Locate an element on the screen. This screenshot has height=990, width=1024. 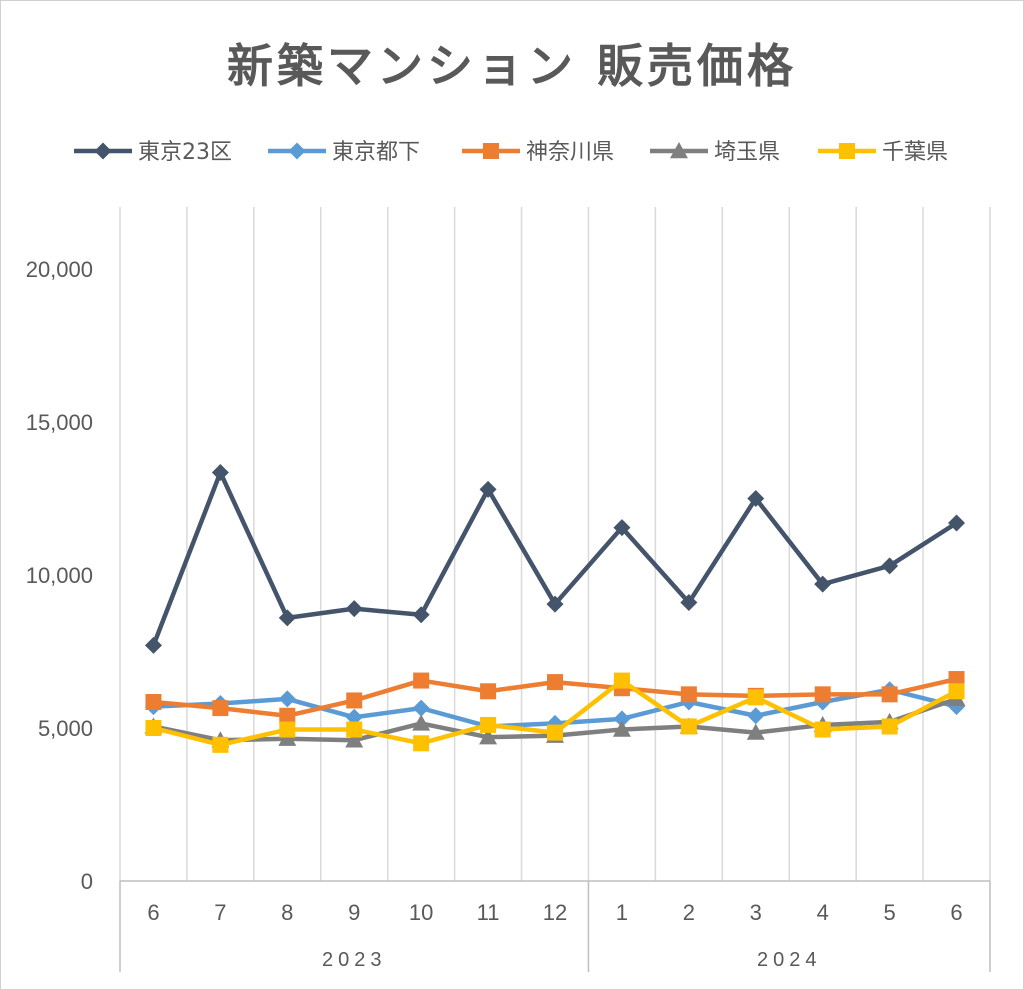
legend-item: 東京23区 is located at coordinates (153, 152).